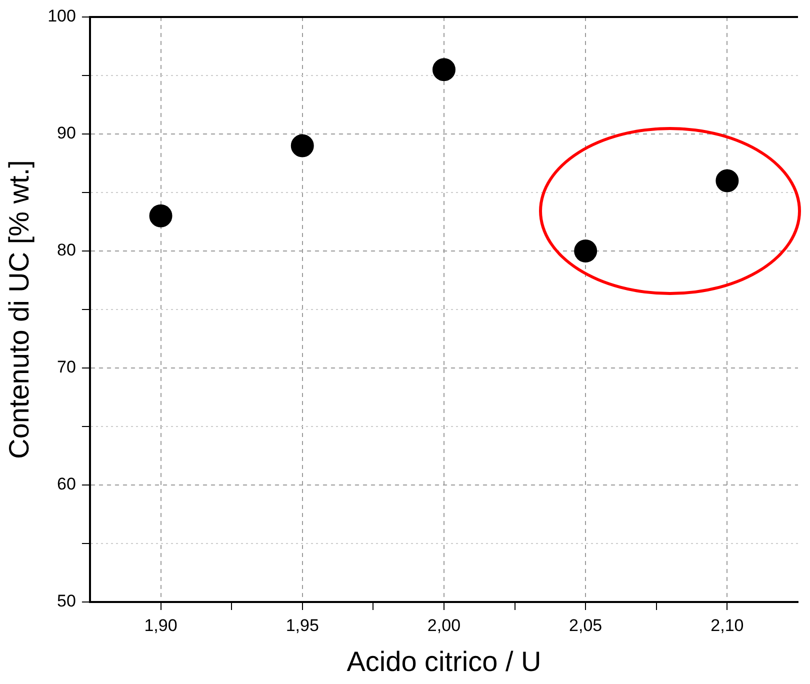 The image size is (810, 684). I want to click on x-tick-label: 1,95, so click(302, 625).